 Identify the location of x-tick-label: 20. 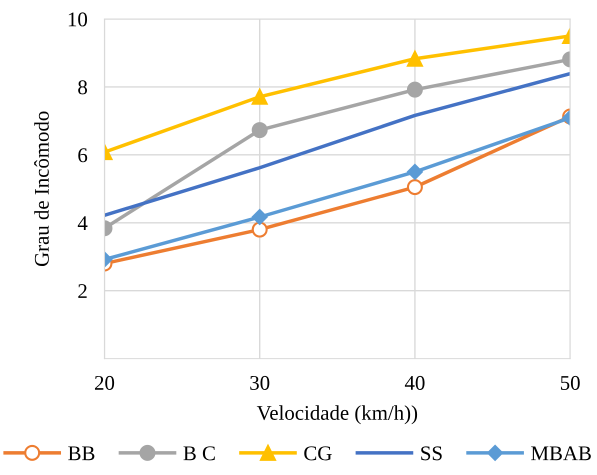
(104, 383).